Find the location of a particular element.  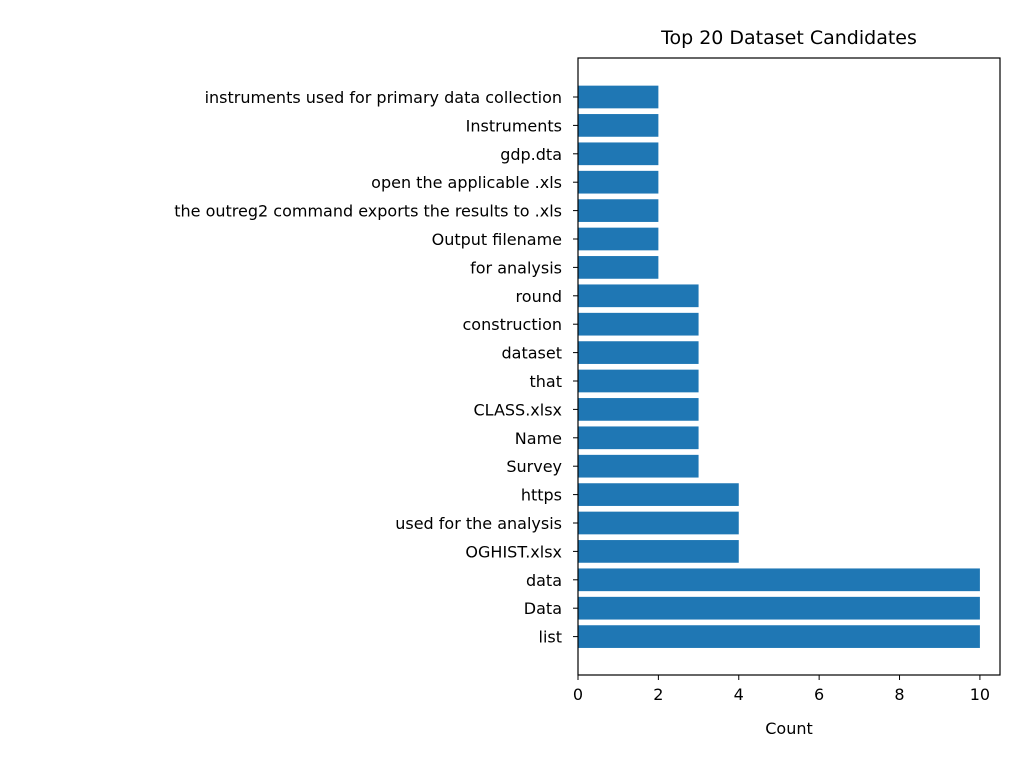

x-tick-label: 4 is located at coordinates (739, 694).